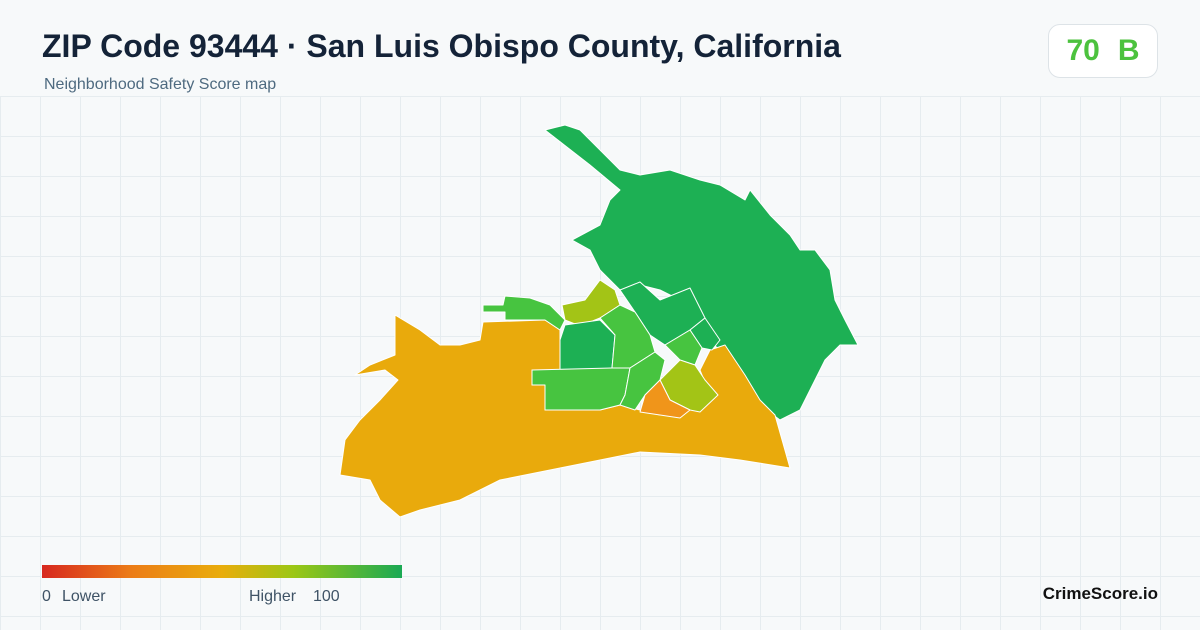 This screenshot has width=1200, height=630. I want to click on score: 70, so click(1083, 50).